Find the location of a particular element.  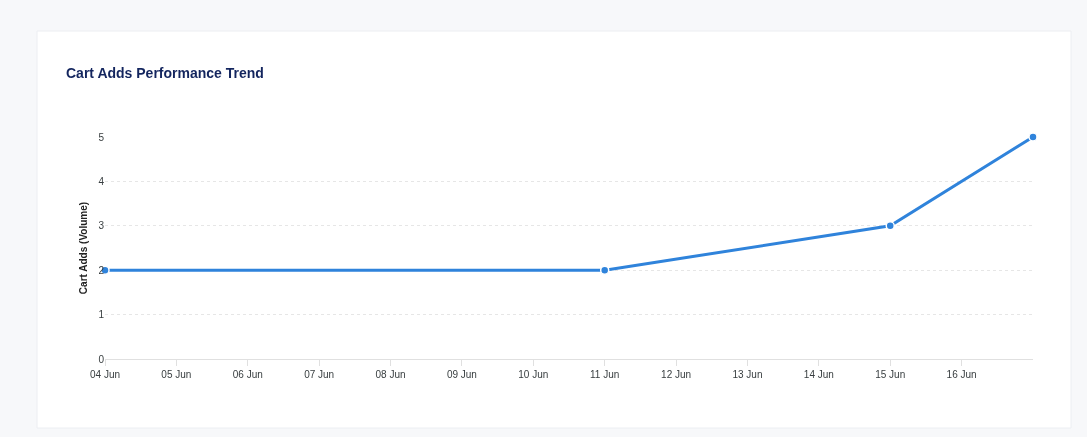

x-tick-label: 15 Jun is located at coordinates (890, 374).